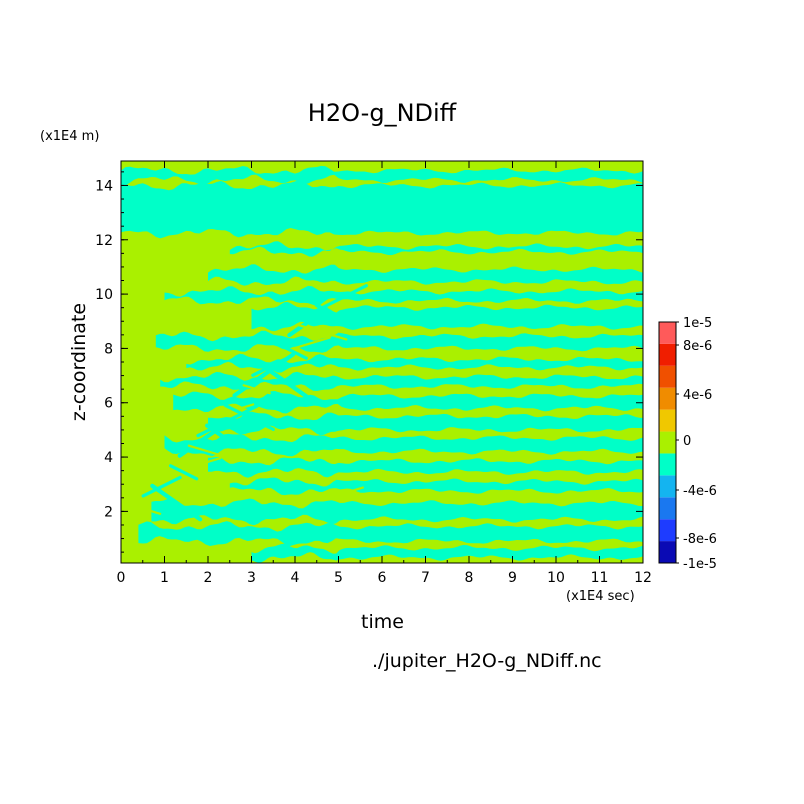 This screenshot has height=804, width=804. Describe the element at coordinates (643, 578) in the screenshot. I see `x-tick-label: 12` at that location.